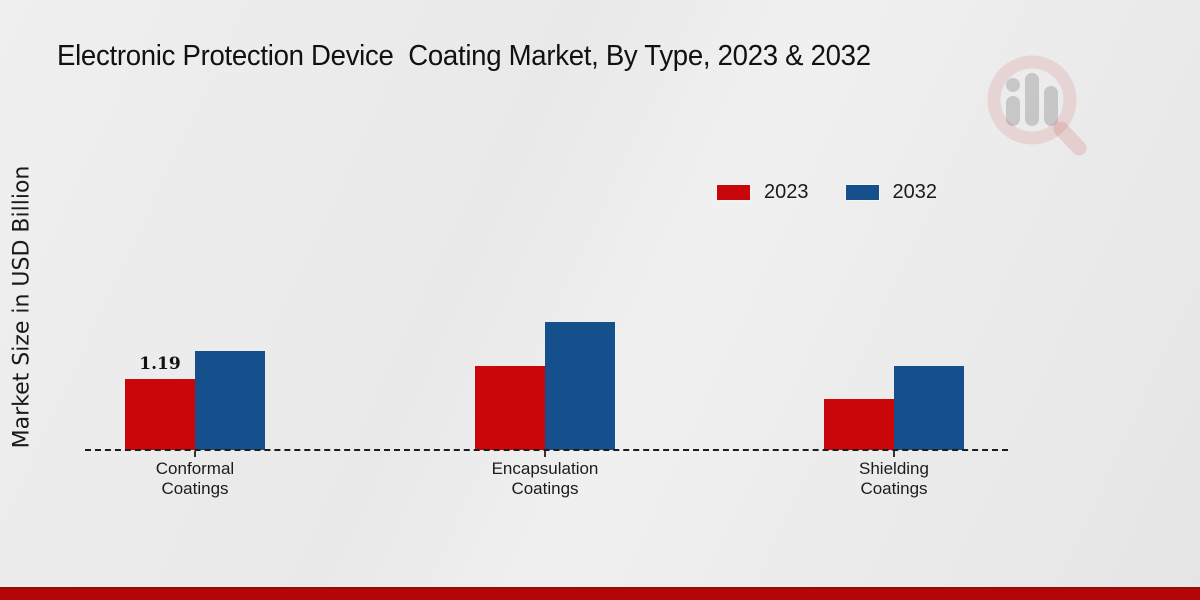 This screenshot has height=600, width=1200. I want to click on legend-swatch-2023, so click(733, 192).